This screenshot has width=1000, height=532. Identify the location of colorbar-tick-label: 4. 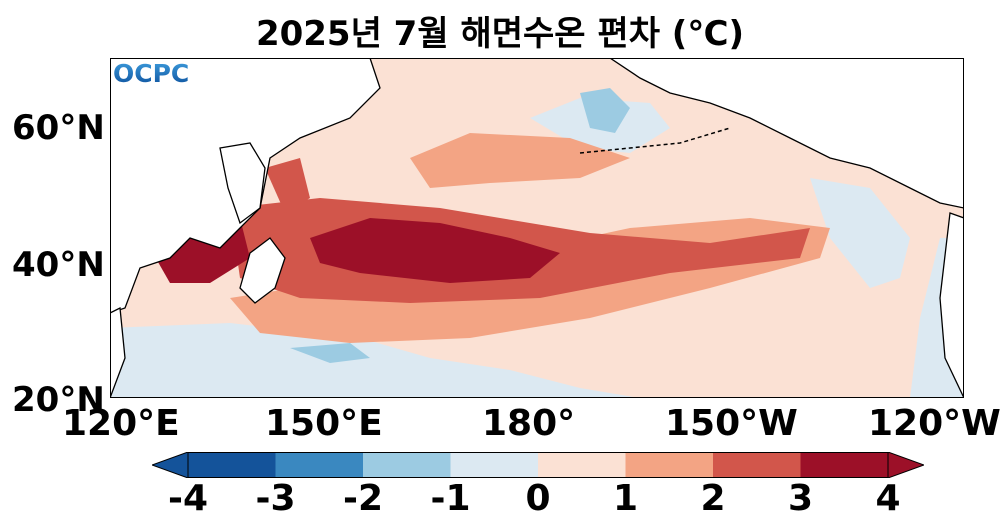
(888, 498).